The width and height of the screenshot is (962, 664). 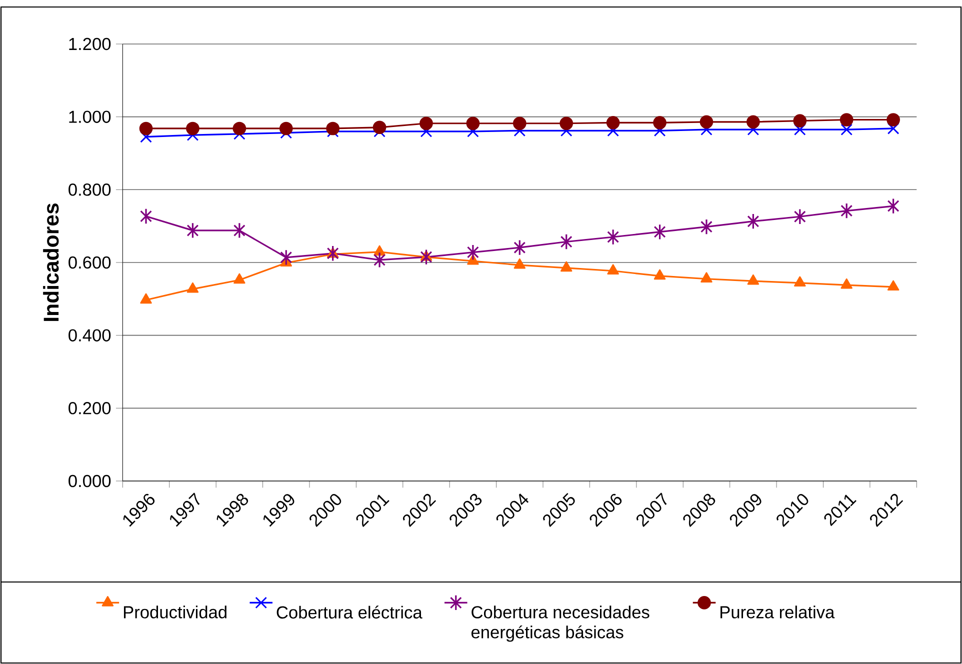 I want to click on y-tick-label: 0.600, so click(x=89, y=262).